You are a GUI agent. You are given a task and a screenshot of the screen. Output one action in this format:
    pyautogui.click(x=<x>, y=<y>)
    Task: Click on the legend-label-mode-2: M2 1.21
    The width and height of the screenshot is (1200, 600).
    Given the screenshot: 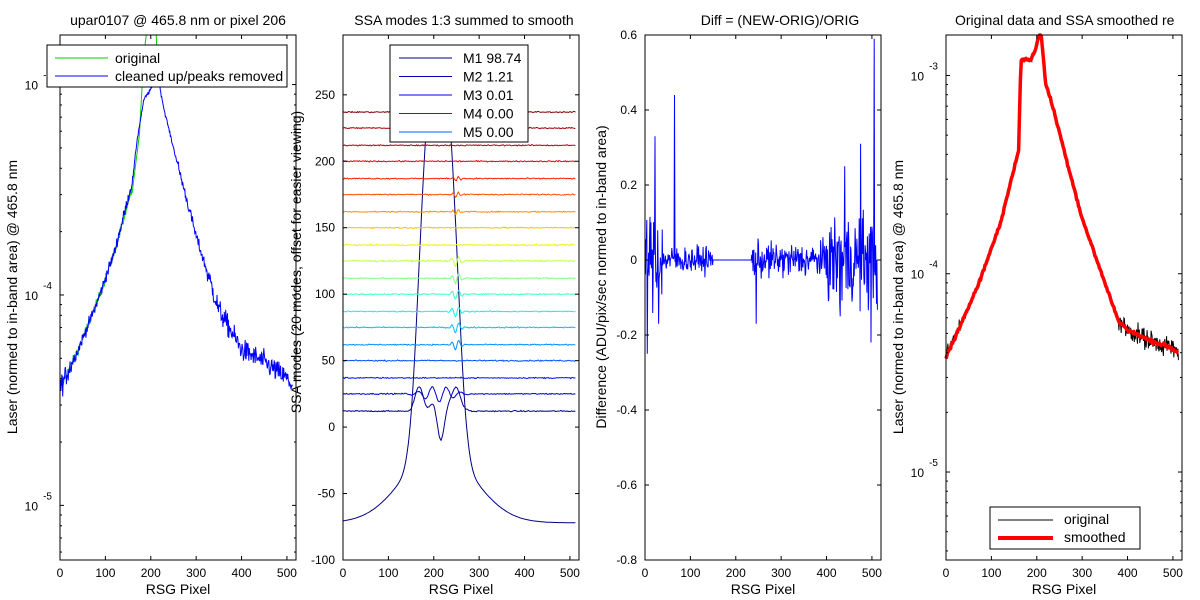 What is the action you would take?
    pyautogui.click(x=488, y=77)
    